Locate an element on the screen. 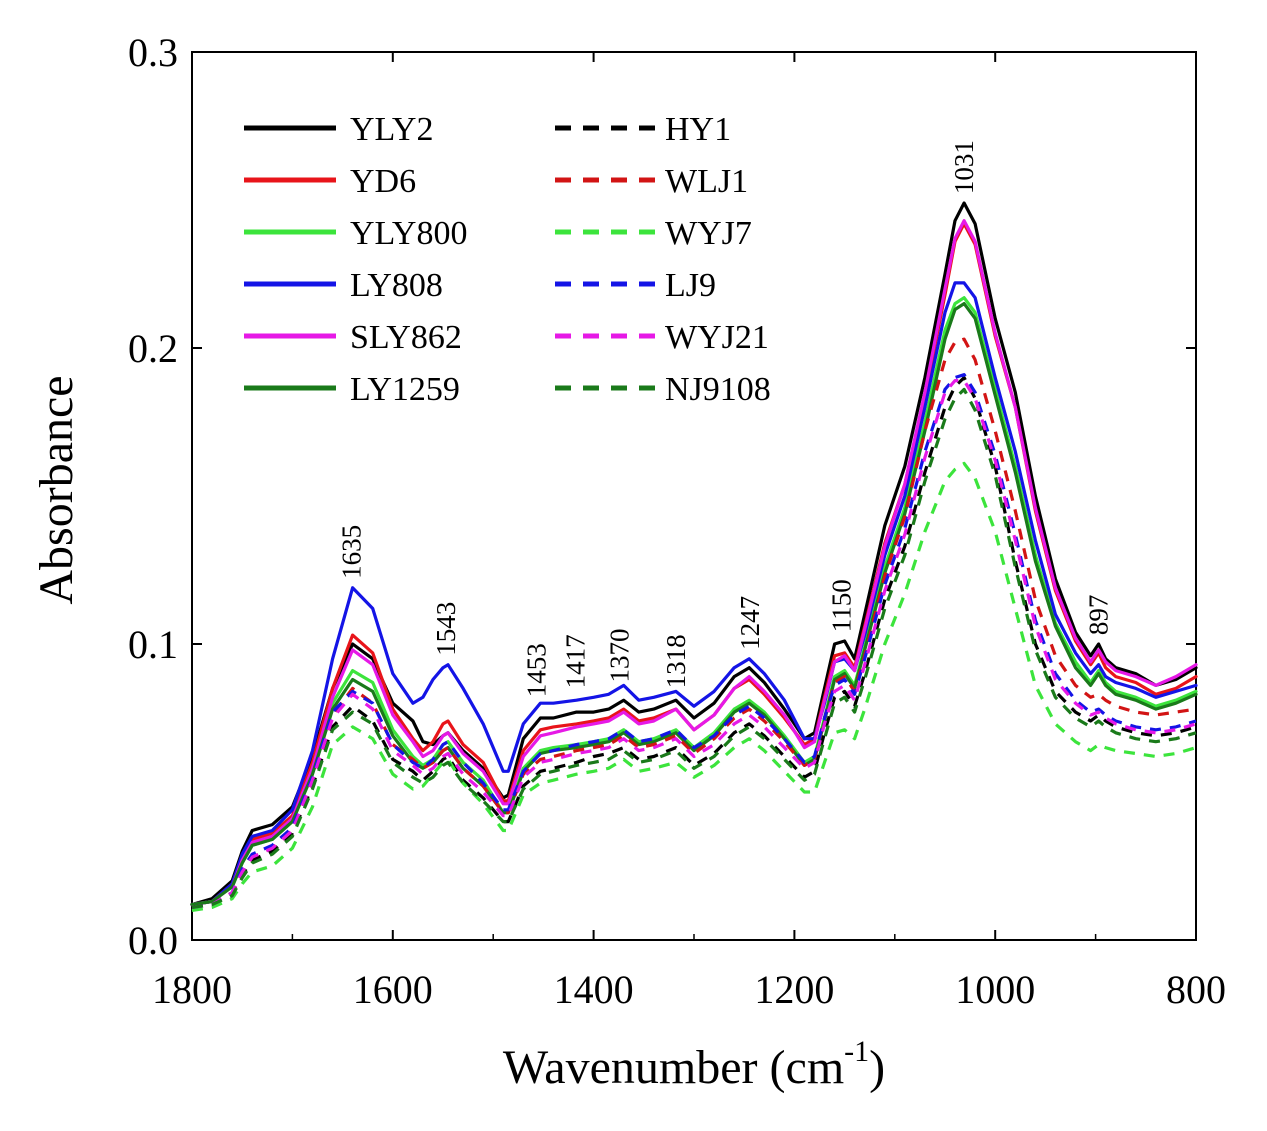 This screenshot has width=1267, height=1131. x-tick-label: 1000 is located at coordinates (995, 989).